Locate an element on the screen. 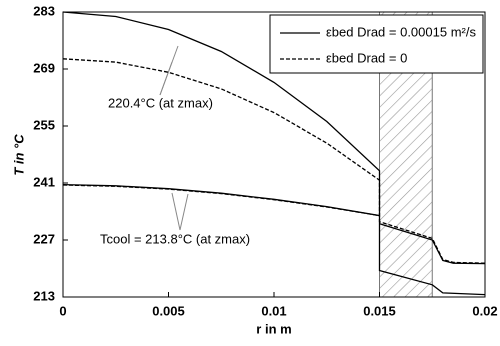 The height and width of the screenshot is (346, 500). legend is located at coordinates (376, 44).